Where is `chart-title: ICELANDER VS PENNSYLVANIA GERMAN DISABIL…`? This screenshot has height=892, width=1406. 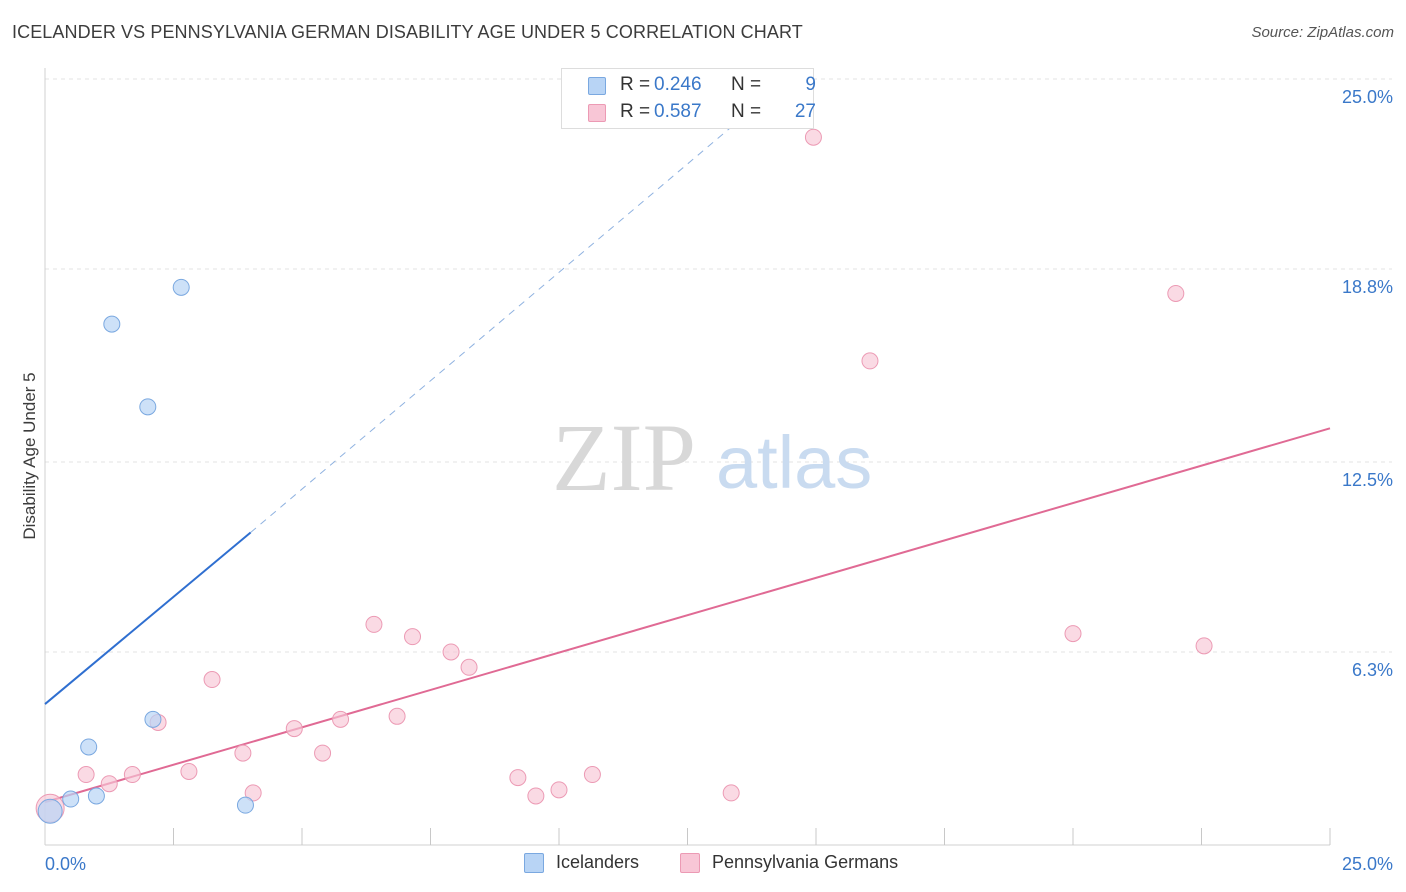 chart-title: ICELANDER VS PENNSYLVANIA GERMAN DISABIL… is located at coordinates (407, 32).